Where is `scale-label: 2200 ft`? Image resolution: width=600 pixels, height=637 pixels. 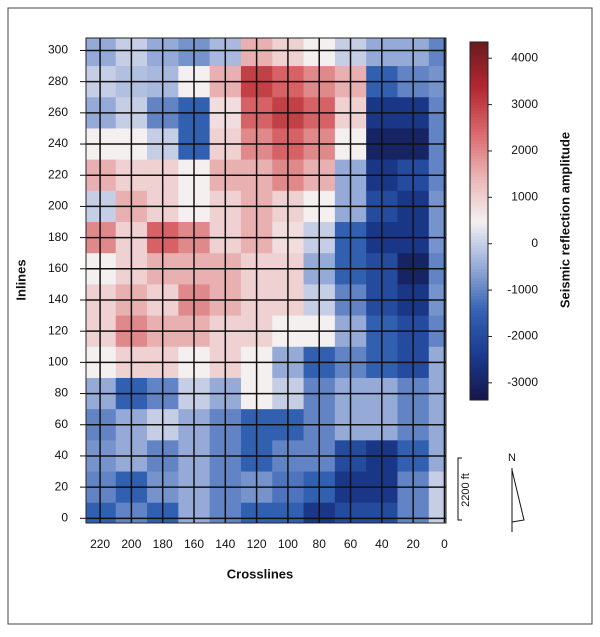 scale-label: 2200 ft is located at coordinates (466, 490).